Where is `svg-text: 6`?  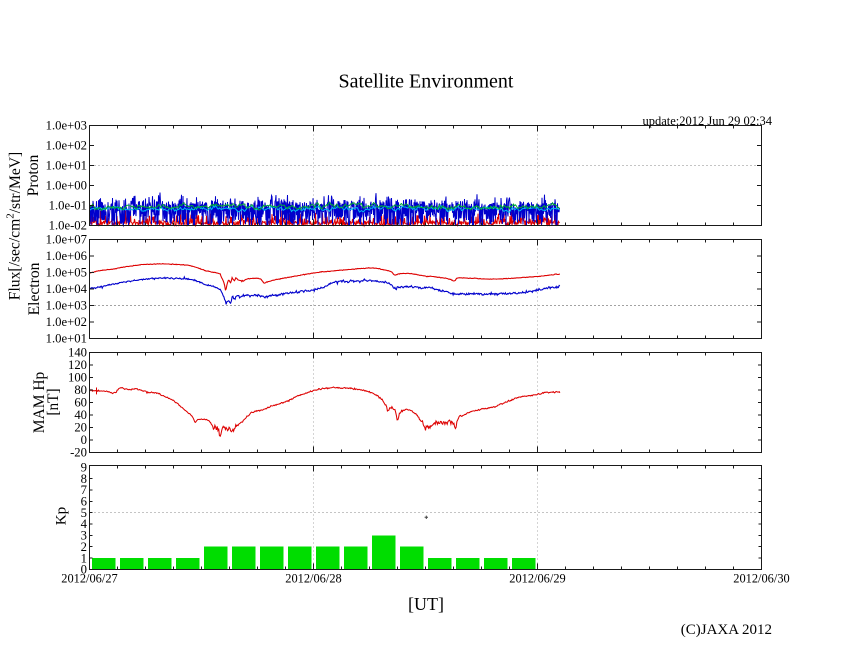
svg-text: 6 is located at coordinates (84, 502).